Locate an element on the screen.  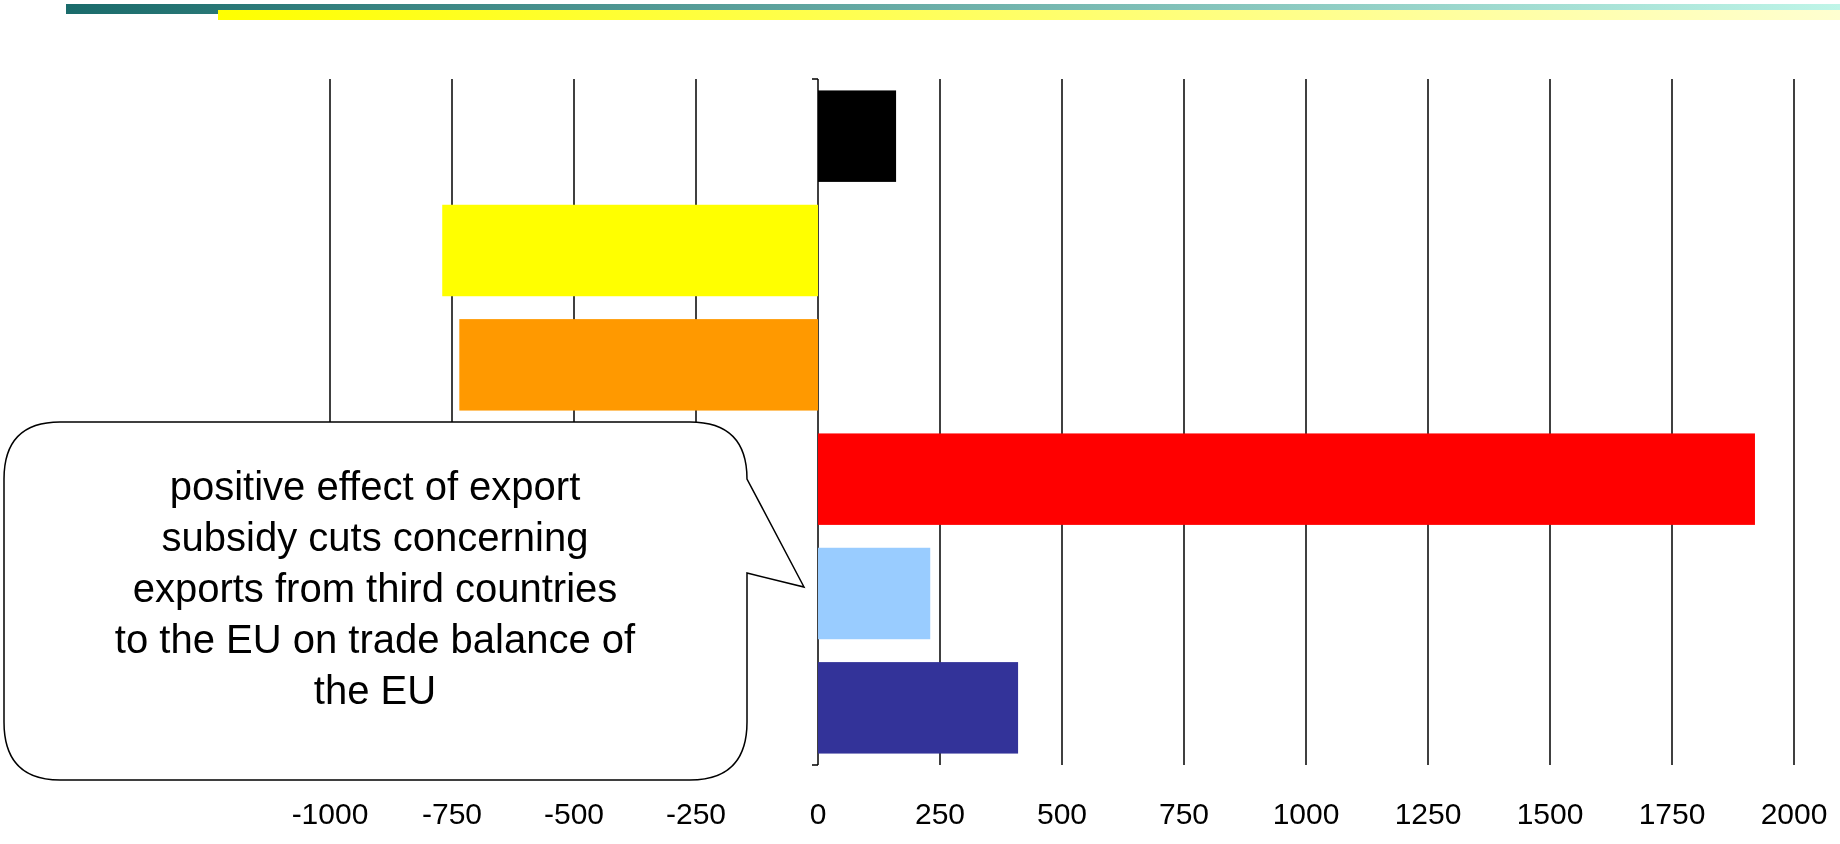
x-tick-label: 250 is located at coordinates (940, 813).